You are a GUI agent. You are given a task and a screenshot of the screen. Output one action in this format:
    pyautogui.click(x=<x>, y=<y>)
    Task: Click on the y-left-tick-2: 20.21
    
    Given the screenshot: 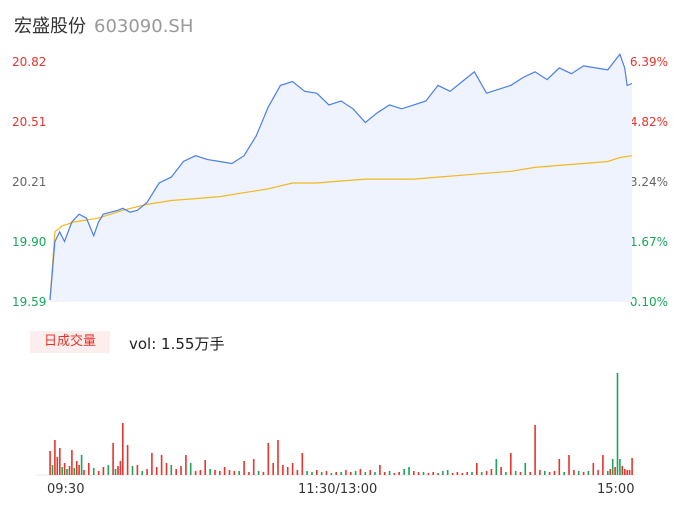 What is the action you would take?
    pyautogui.click(x=29, y=182)
    